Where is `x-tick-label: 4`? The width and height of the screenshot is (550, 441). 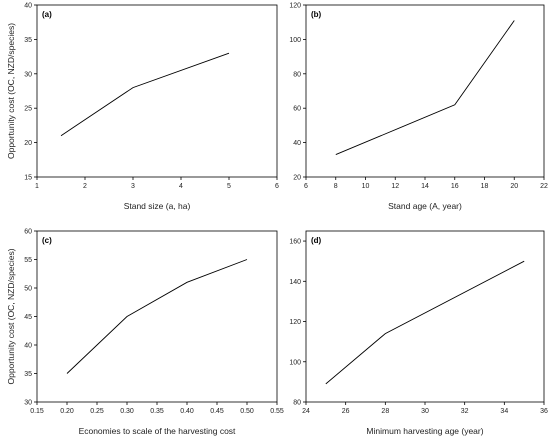 x-tick-label: 4 is located at coordinates (181, 186).